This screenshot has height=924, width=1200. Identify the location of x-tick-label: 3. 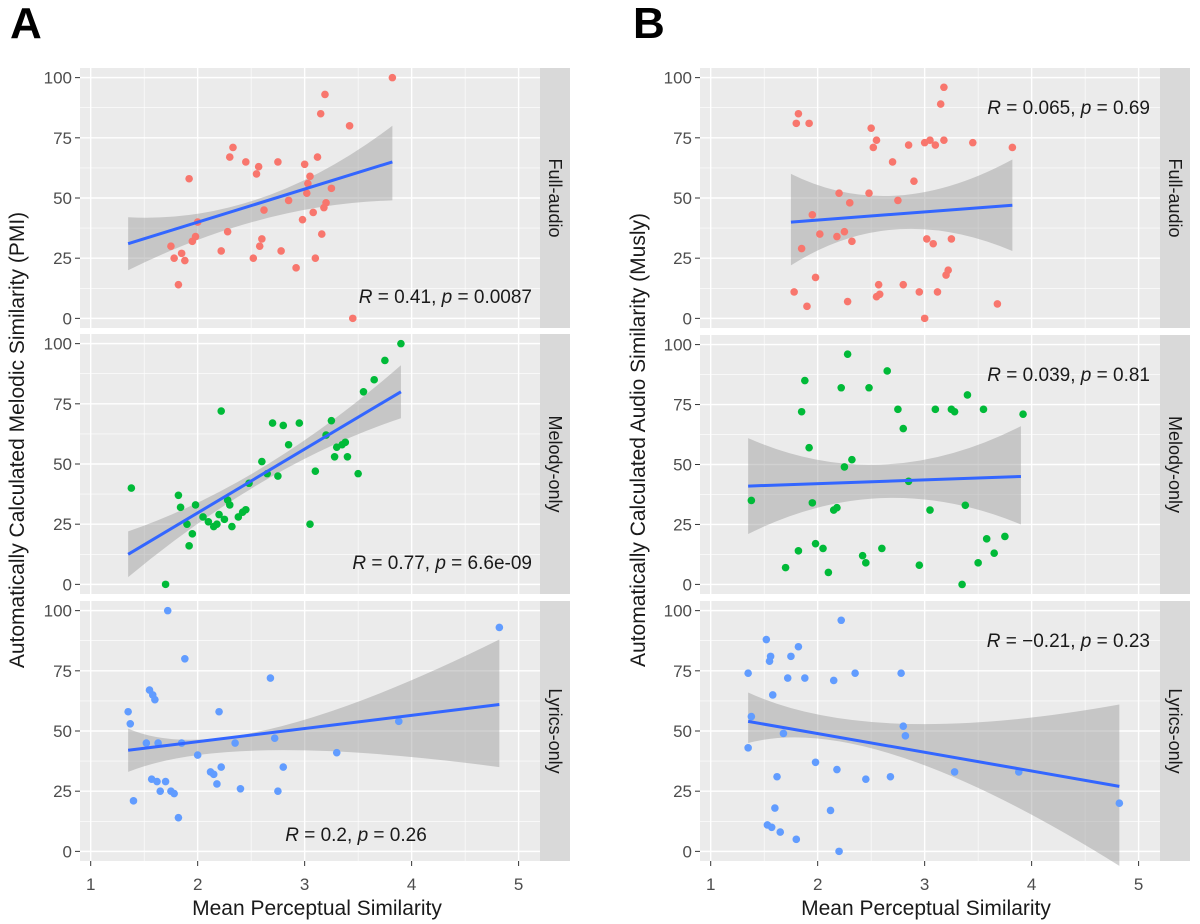
(924, 884).